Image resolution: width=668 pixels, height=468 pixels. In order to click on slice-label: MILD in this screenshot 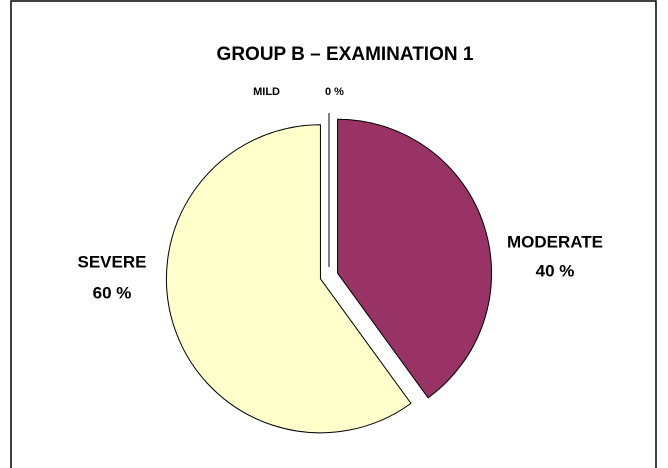, I will do `click(266, 92)`.